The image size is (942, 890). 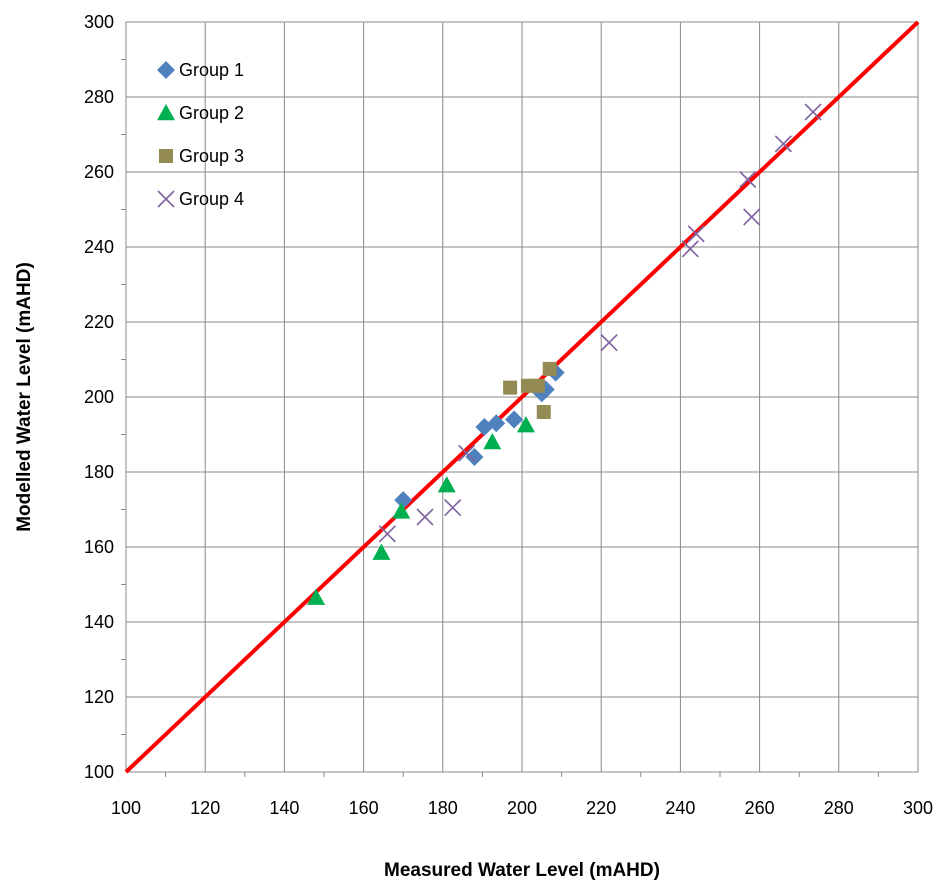 What do you see at coordinates (211, 70) in the screenshot?
I see `legend-label: Group 1` at bounding box center [211, 70].